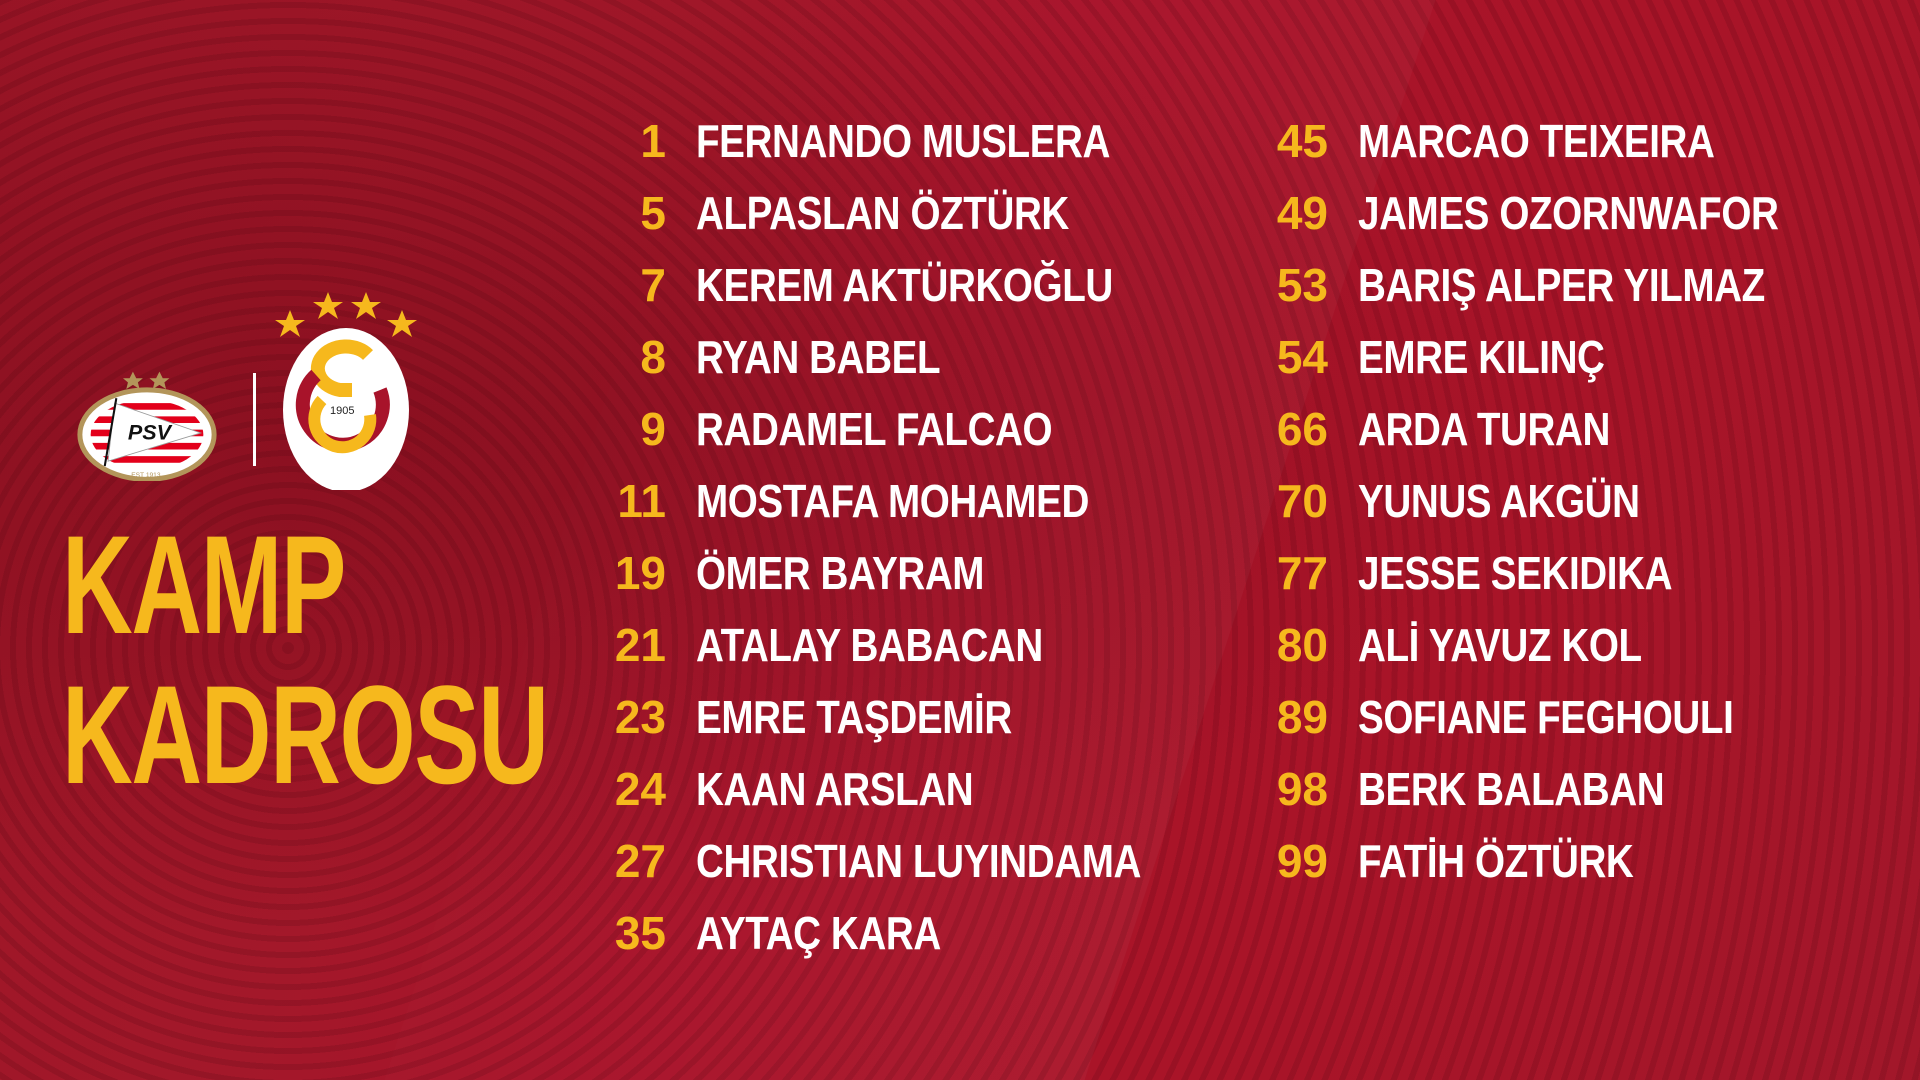 Image resolution: width=1920 pixels, height=1080 pixels. Describe the element at coordinates (854, 717) in the screenshot. I see `player-name: EMRE TAŞDEMİR` at that location.